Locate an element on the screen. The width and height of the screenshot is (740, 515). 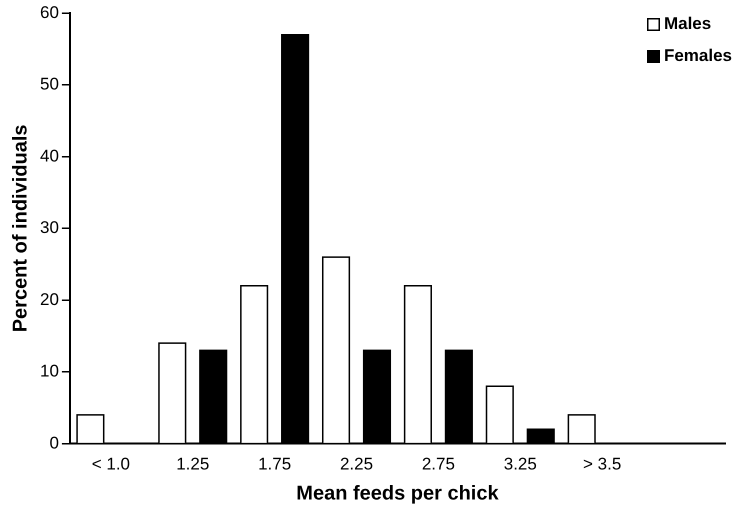
y-tick-label: 30 is located at coordinates (49, 228).